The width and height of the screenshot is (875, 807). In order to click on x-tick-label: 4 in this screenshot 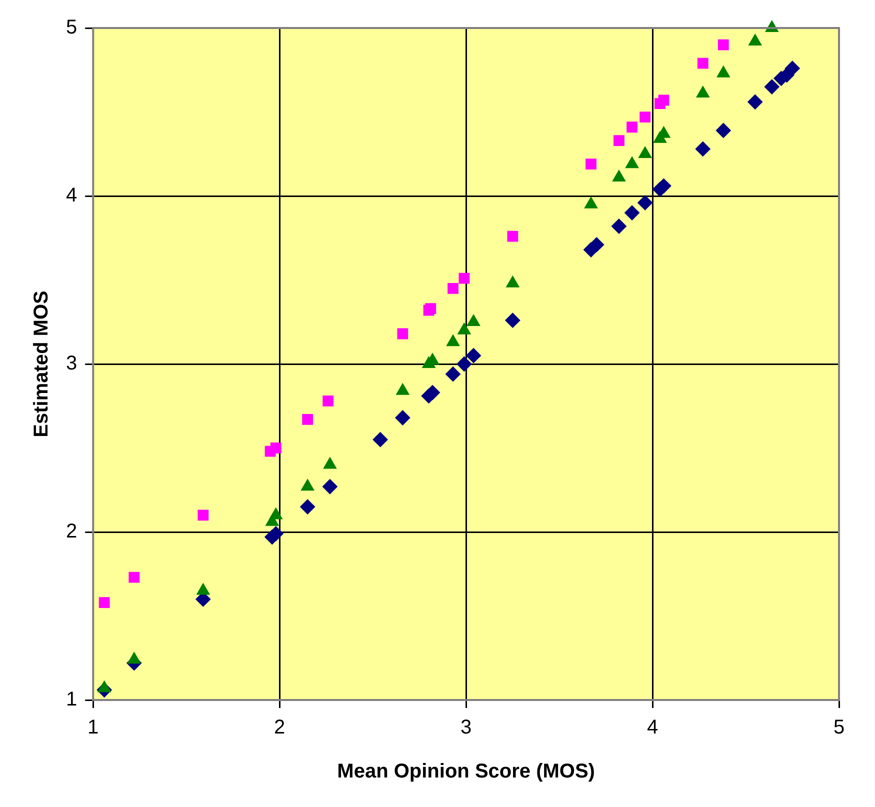, I will do `click(652, 727)`.